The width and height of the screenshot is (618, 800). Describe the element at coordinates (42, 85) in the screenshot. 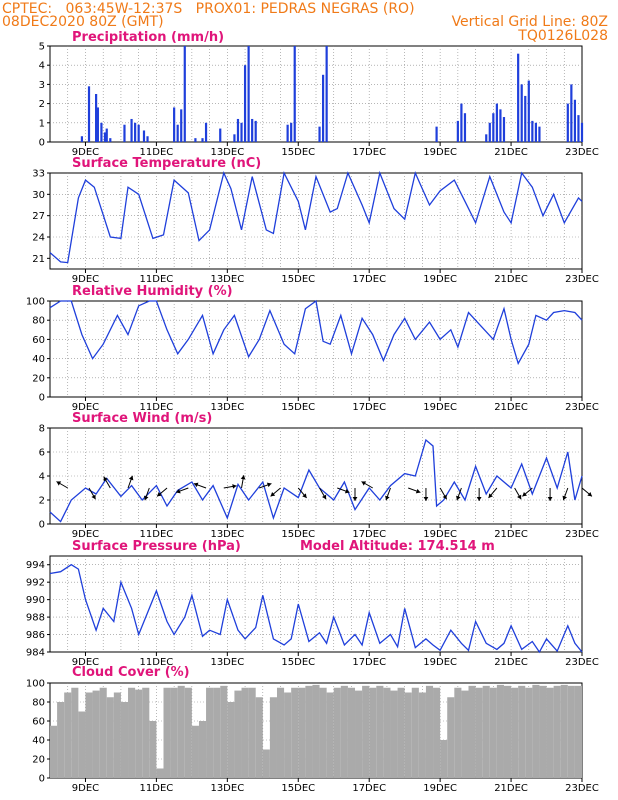

I see `y-tick-label: 3` at that location.